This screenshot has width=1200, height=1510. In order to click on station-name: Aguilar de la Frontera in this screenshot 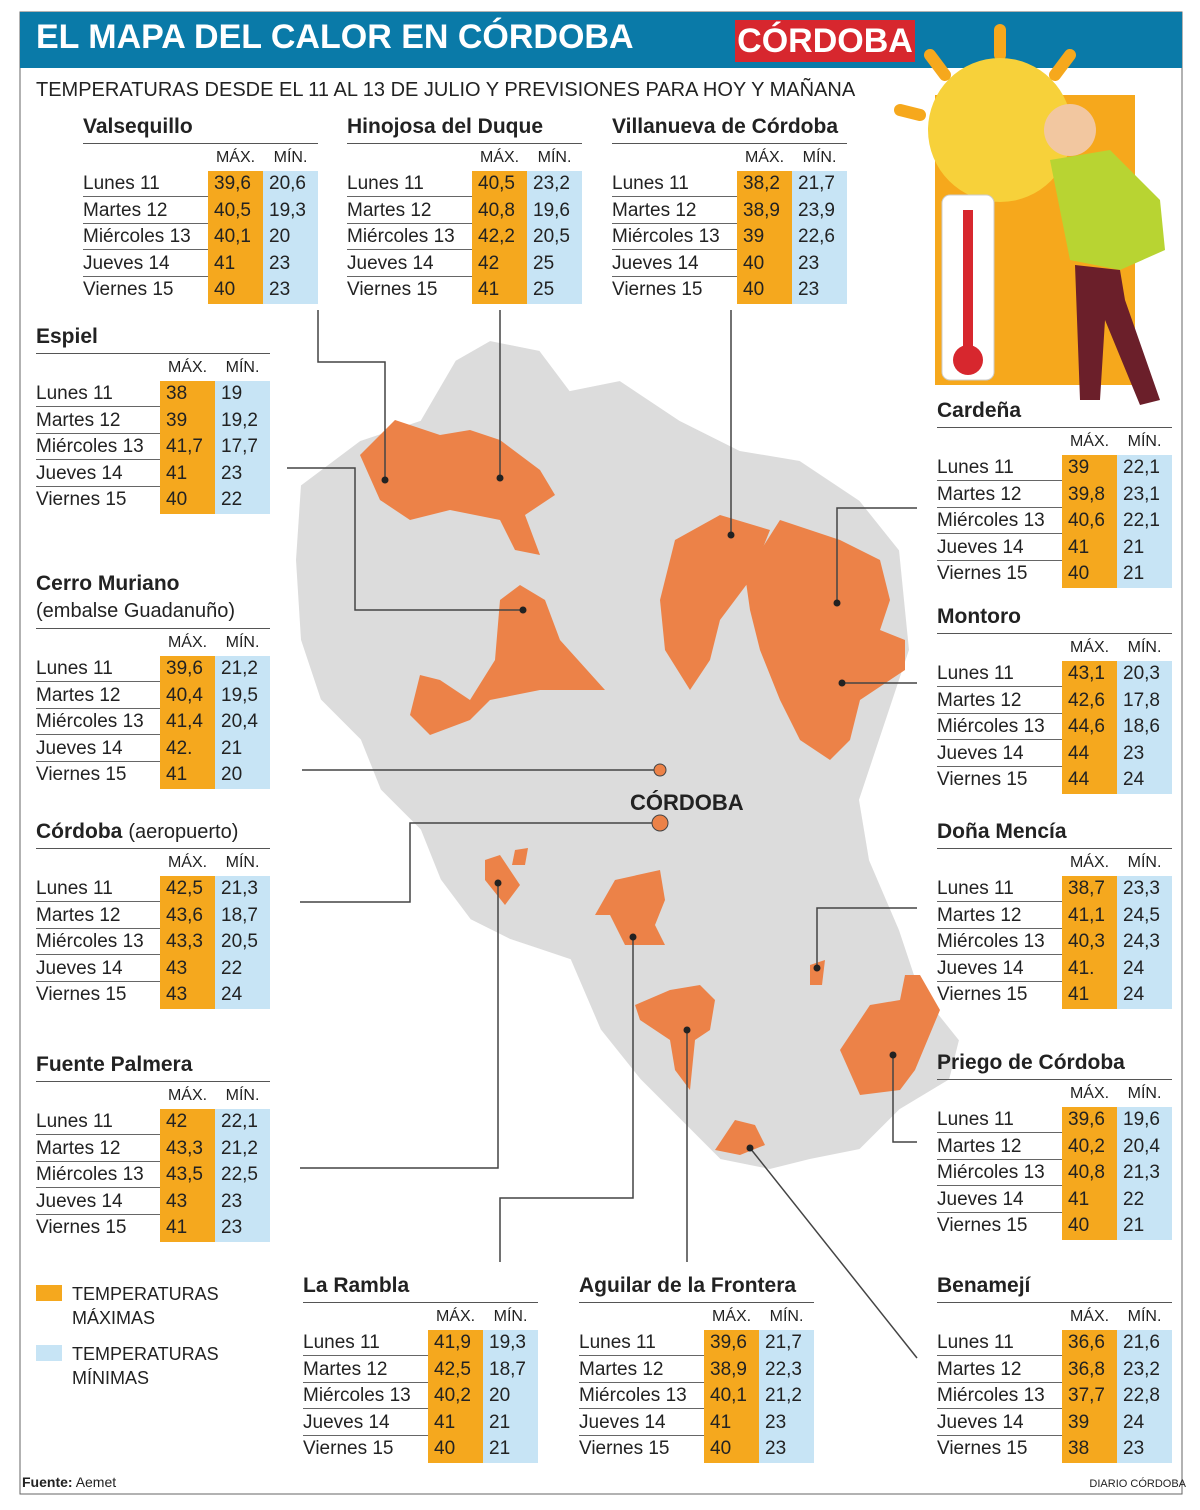, I will do `click(688, 1285)`.